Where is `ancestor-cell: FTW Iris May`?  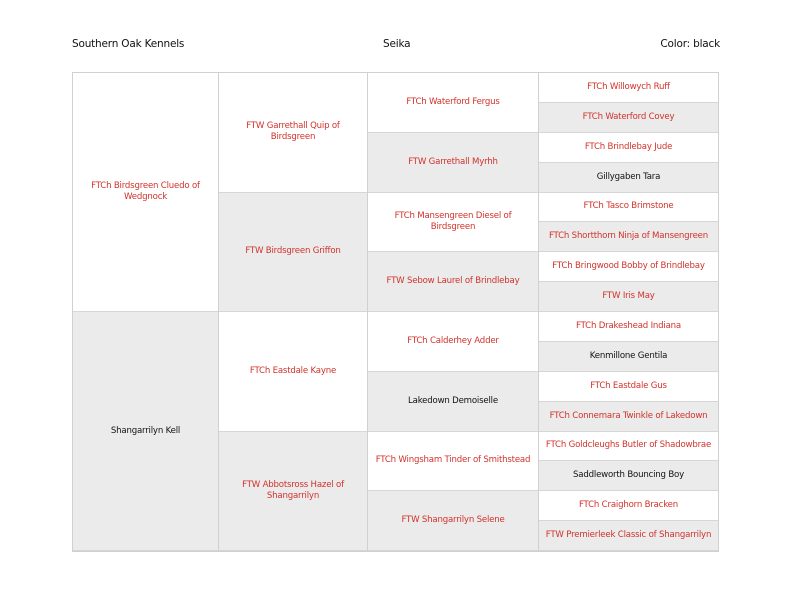
ancestor-cell: FTW Iris May is located at coordinates (628, 297).